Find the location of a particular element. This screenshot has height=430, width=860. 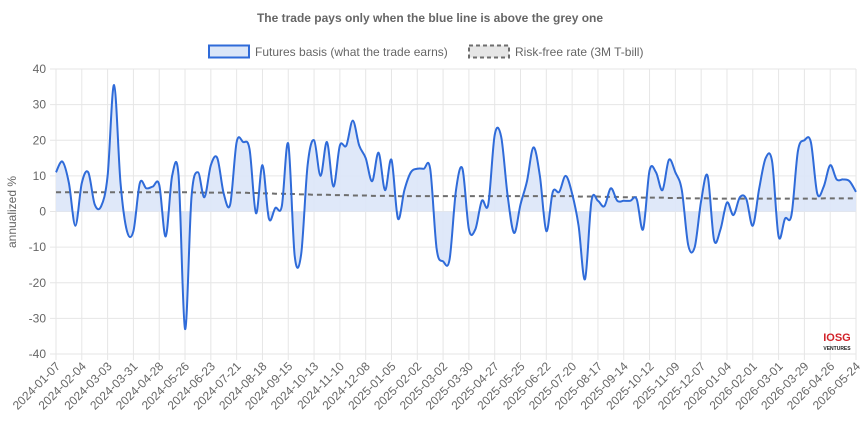

y-axis-ticks: 40 30 20 10 0 -10 -20 -30 -40 is located at coordinates (38, 211).